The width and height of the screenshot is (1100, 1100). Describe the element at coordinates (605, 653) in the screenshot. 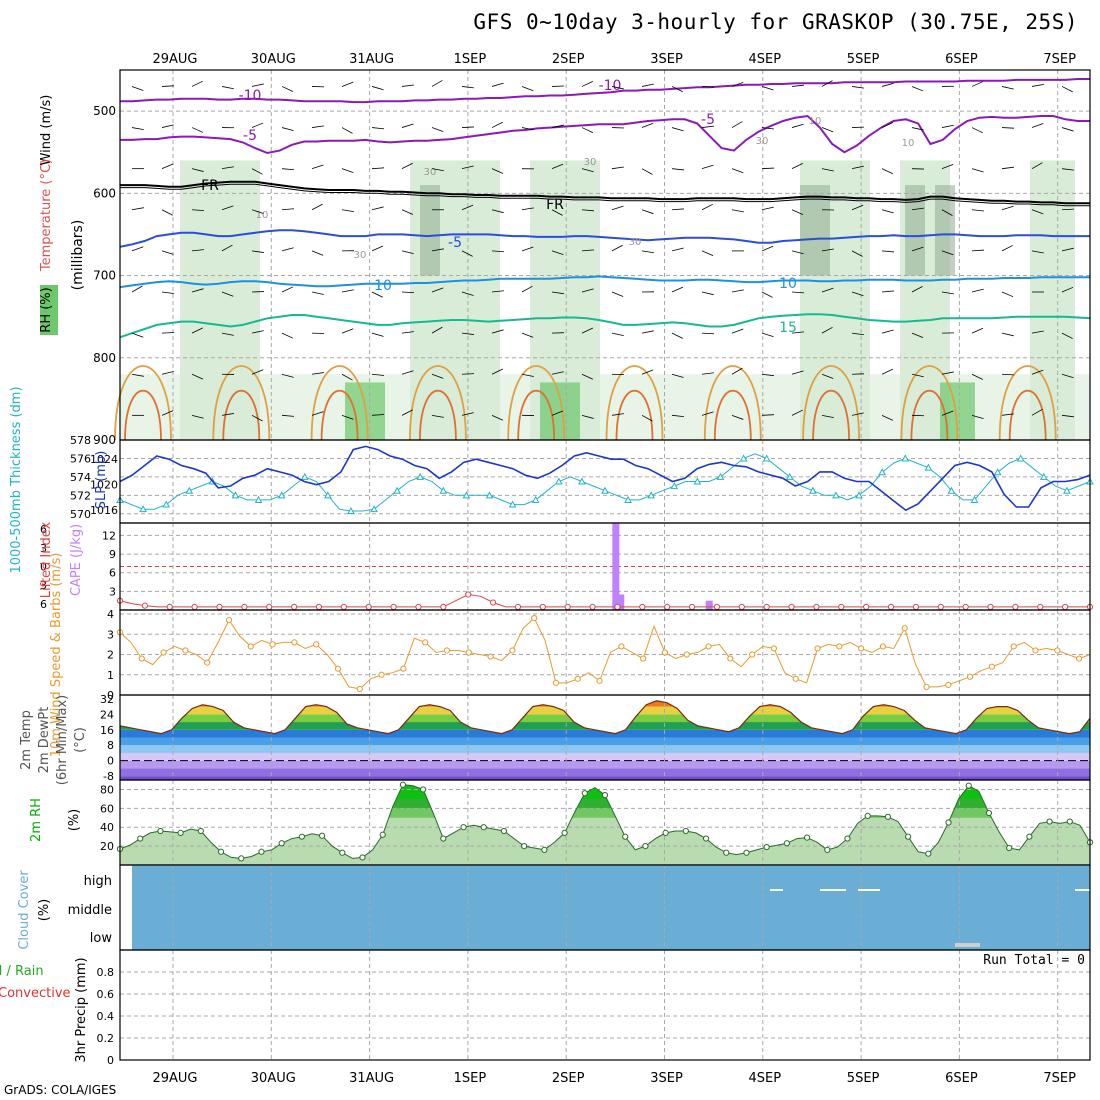

I see `wind-speed-line` at that location.